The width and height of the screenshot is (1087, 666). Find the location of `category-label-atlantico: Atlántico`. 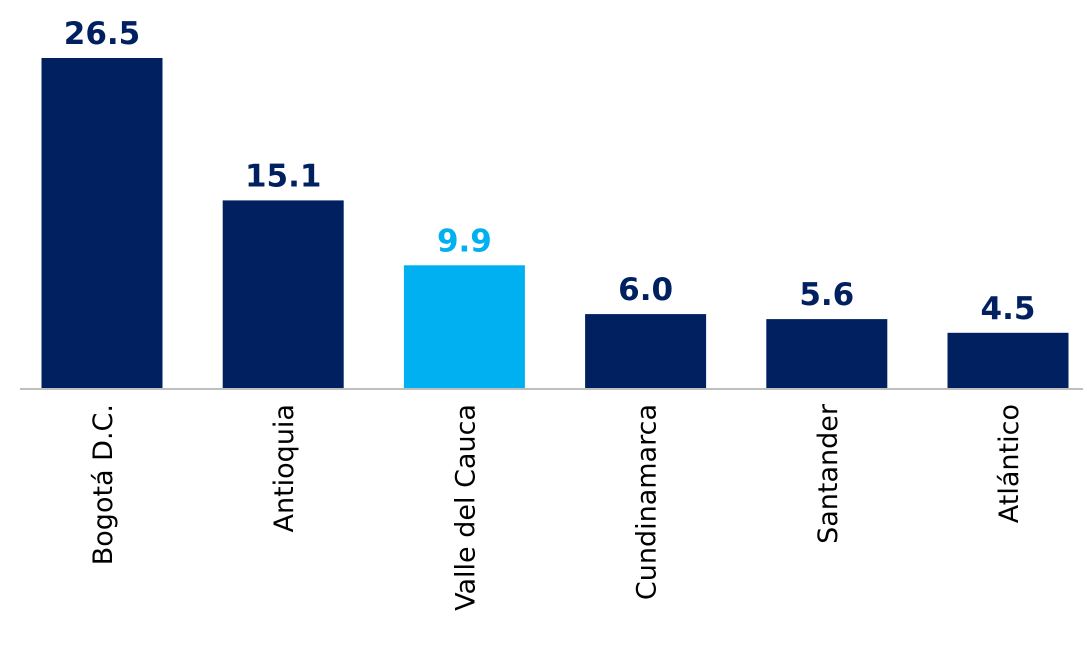

category-label-atlantico: Atlántico is located at coordinates (1009, 463).